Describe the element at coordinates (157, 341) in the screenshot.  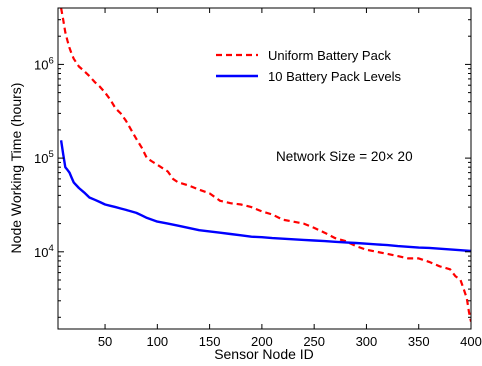
I see `x-tick-label: 100` at that location.